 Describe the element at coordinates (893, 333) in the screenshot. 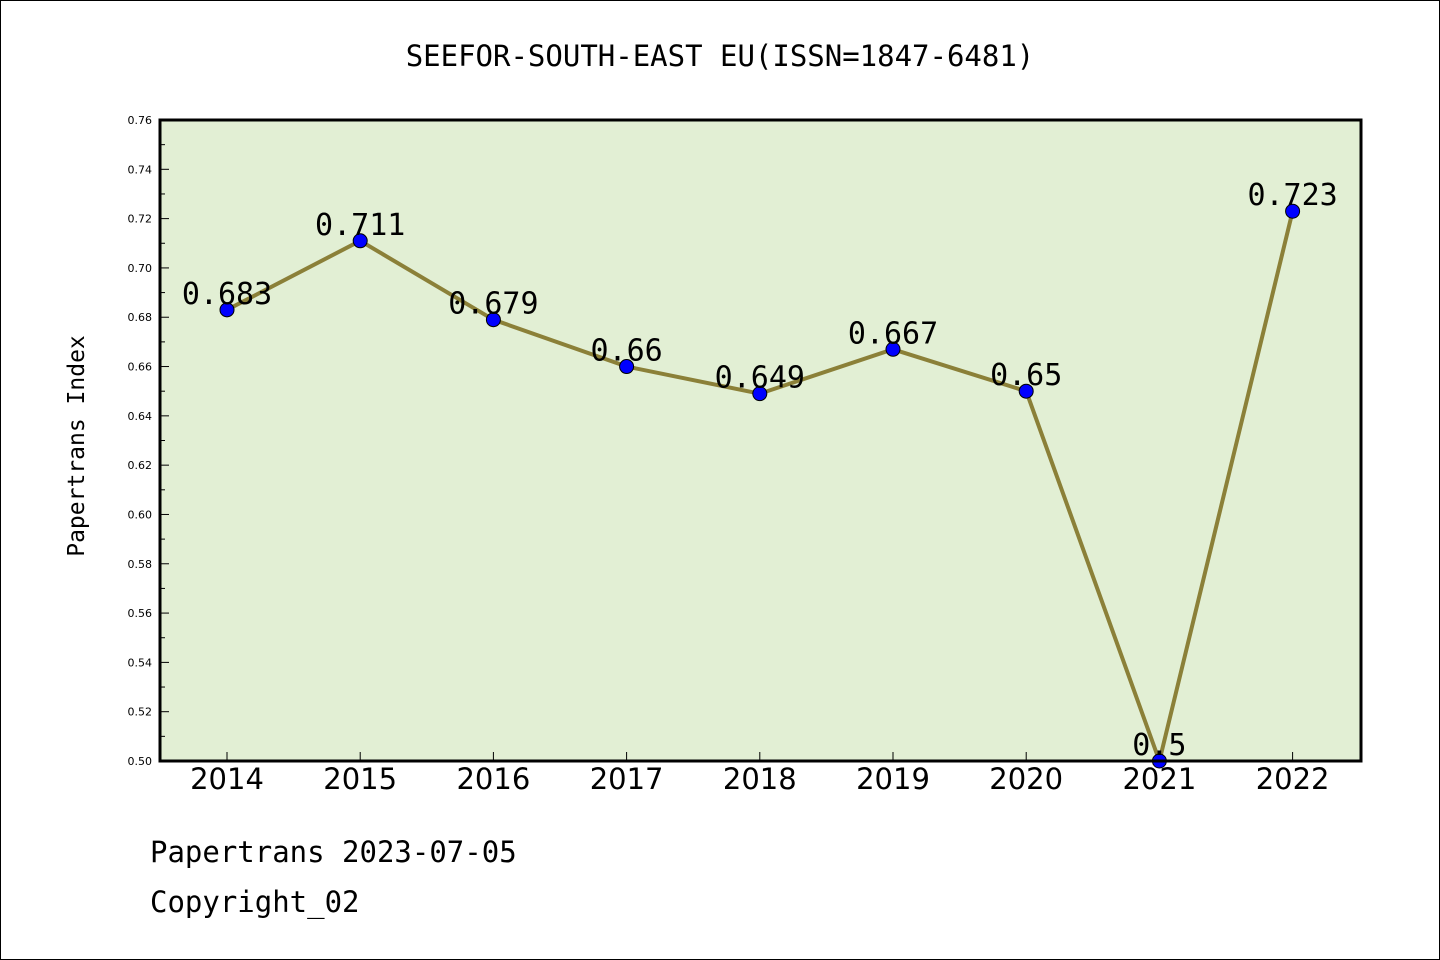

I see `data-label: 0.667` at that location.